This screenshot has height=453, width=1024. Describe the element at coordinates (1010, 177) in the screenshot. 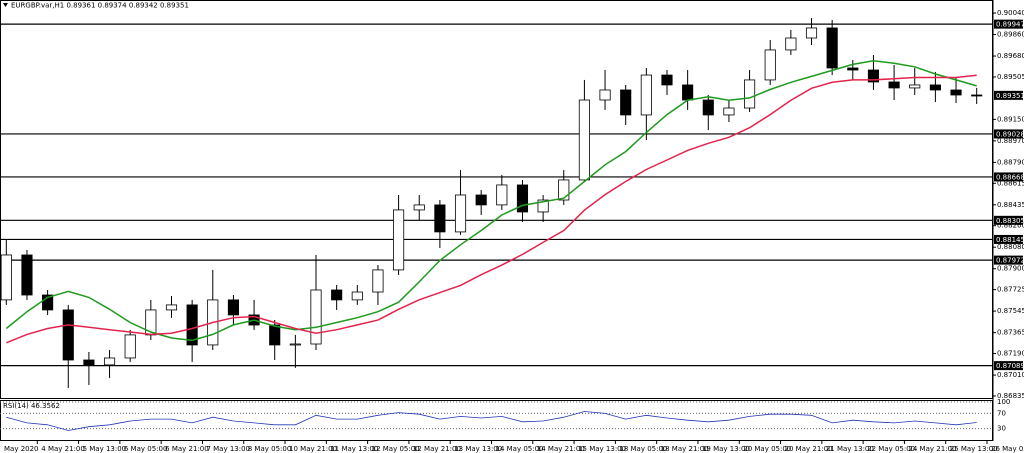

I see `level-label: 0.88668` at that location.